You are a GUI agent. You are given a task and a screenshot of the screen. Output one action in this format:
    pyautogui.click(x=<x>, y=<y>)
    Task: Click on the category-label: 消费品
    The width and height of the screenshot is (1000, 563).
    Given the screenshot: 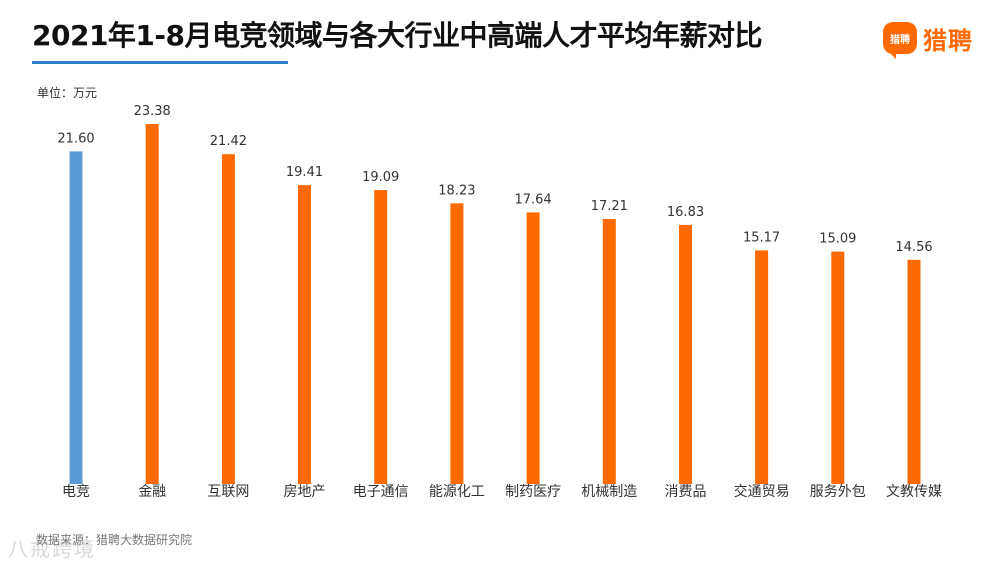 What is the action you would take?
    pyautogui.click(x=686, y=492)
    